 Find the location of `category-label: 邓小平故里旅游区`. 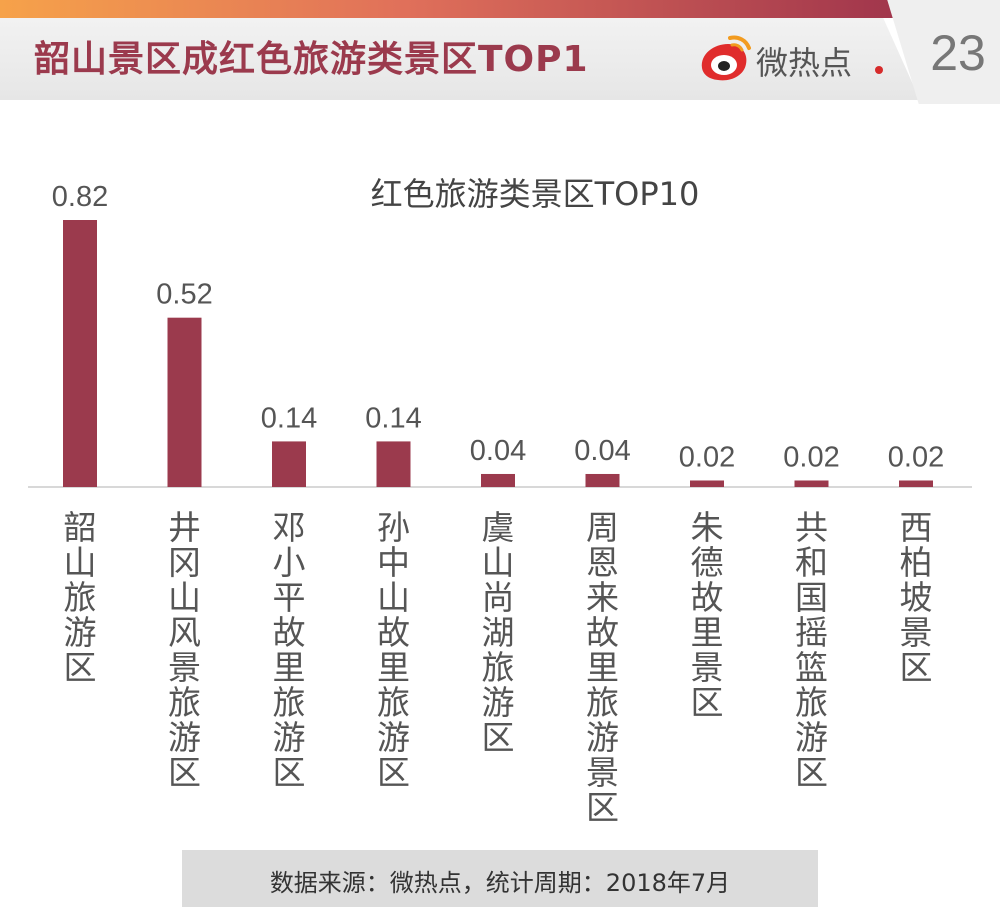

category-label: 邓小平故里旅游区 is located at coordinates (289, 650).